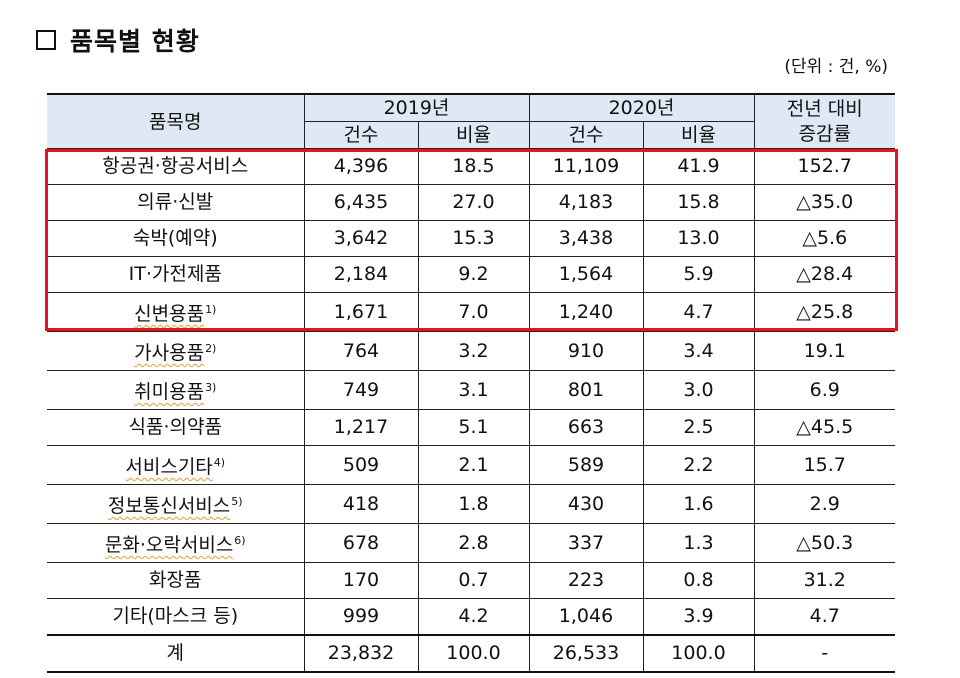 Image resolution: width=960 pixels, height=678 pixels. I want to click on ratio-2019-cell: 2.8, so click(473, 543).